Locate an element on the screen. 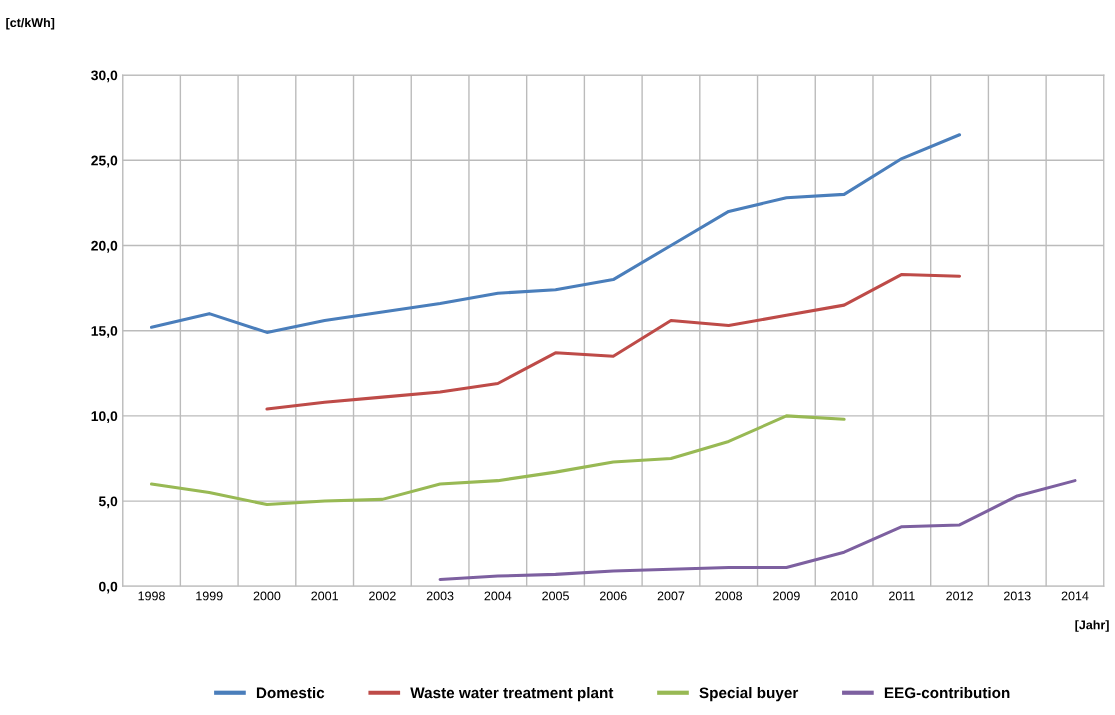  x-tick-label: 2003 is located at coordinates (440, 596).